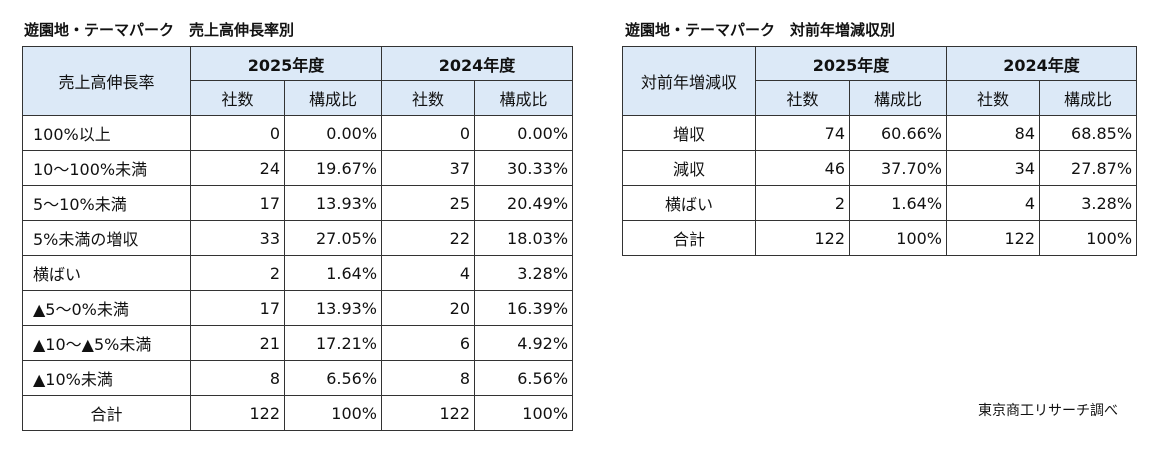 The width and height of the screenshot is (1162, 449). What do you see at coordinates (802, 133) in the screenshot?
I see `count-2025: 74` at bounding box center [802, 133].